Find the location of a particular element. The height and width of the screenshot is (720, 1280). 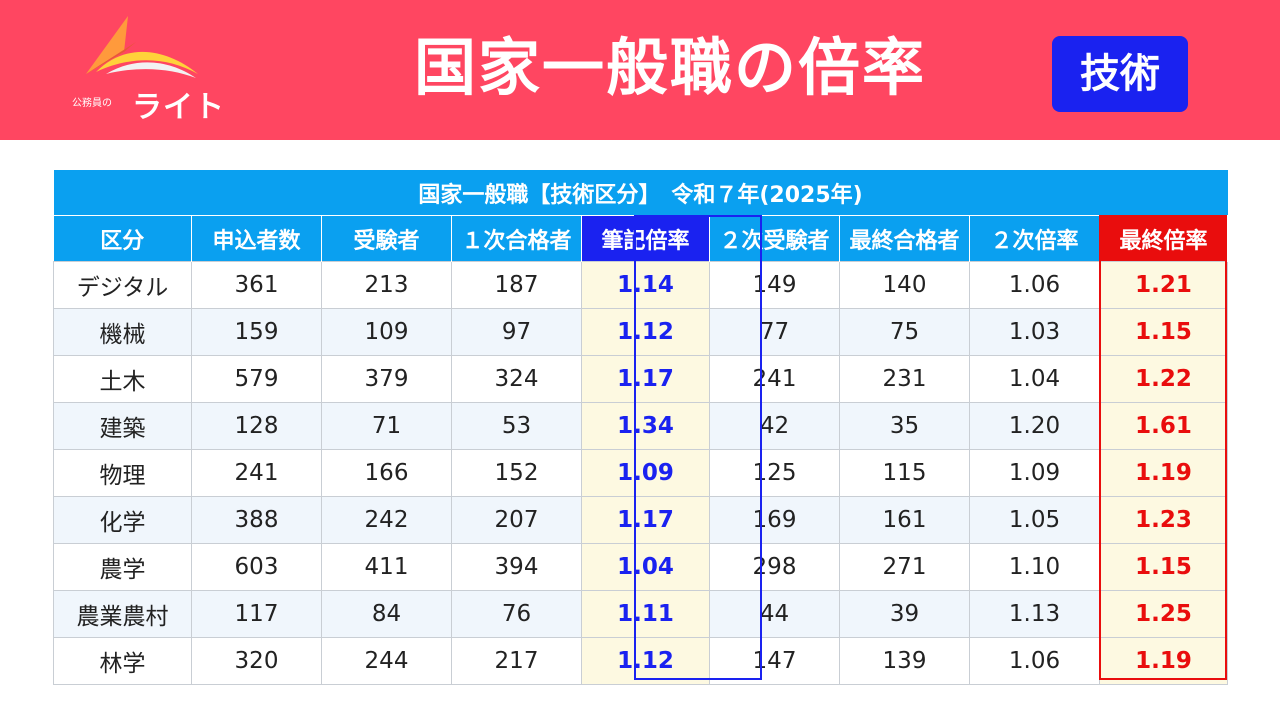

cell-first-passers: 394 is located at coordinates (516, 567).